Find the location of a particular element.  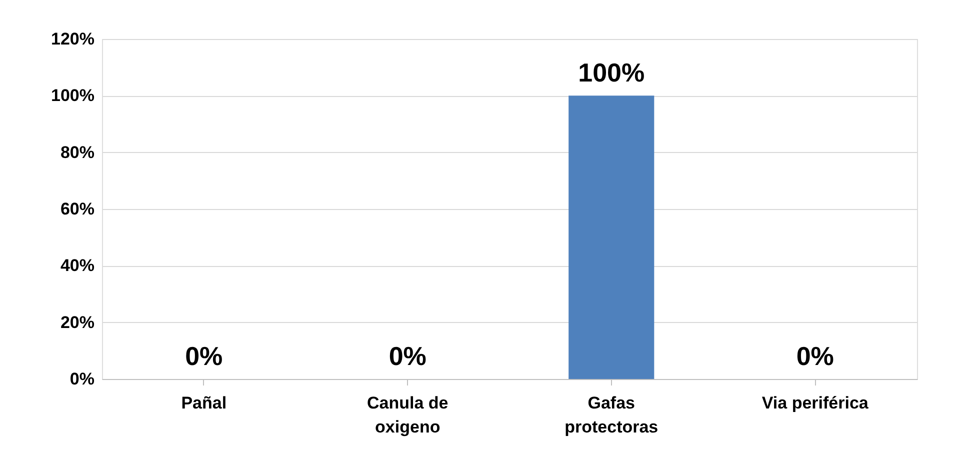

y-tick-label: 20% is located at coordinates (77, 322).